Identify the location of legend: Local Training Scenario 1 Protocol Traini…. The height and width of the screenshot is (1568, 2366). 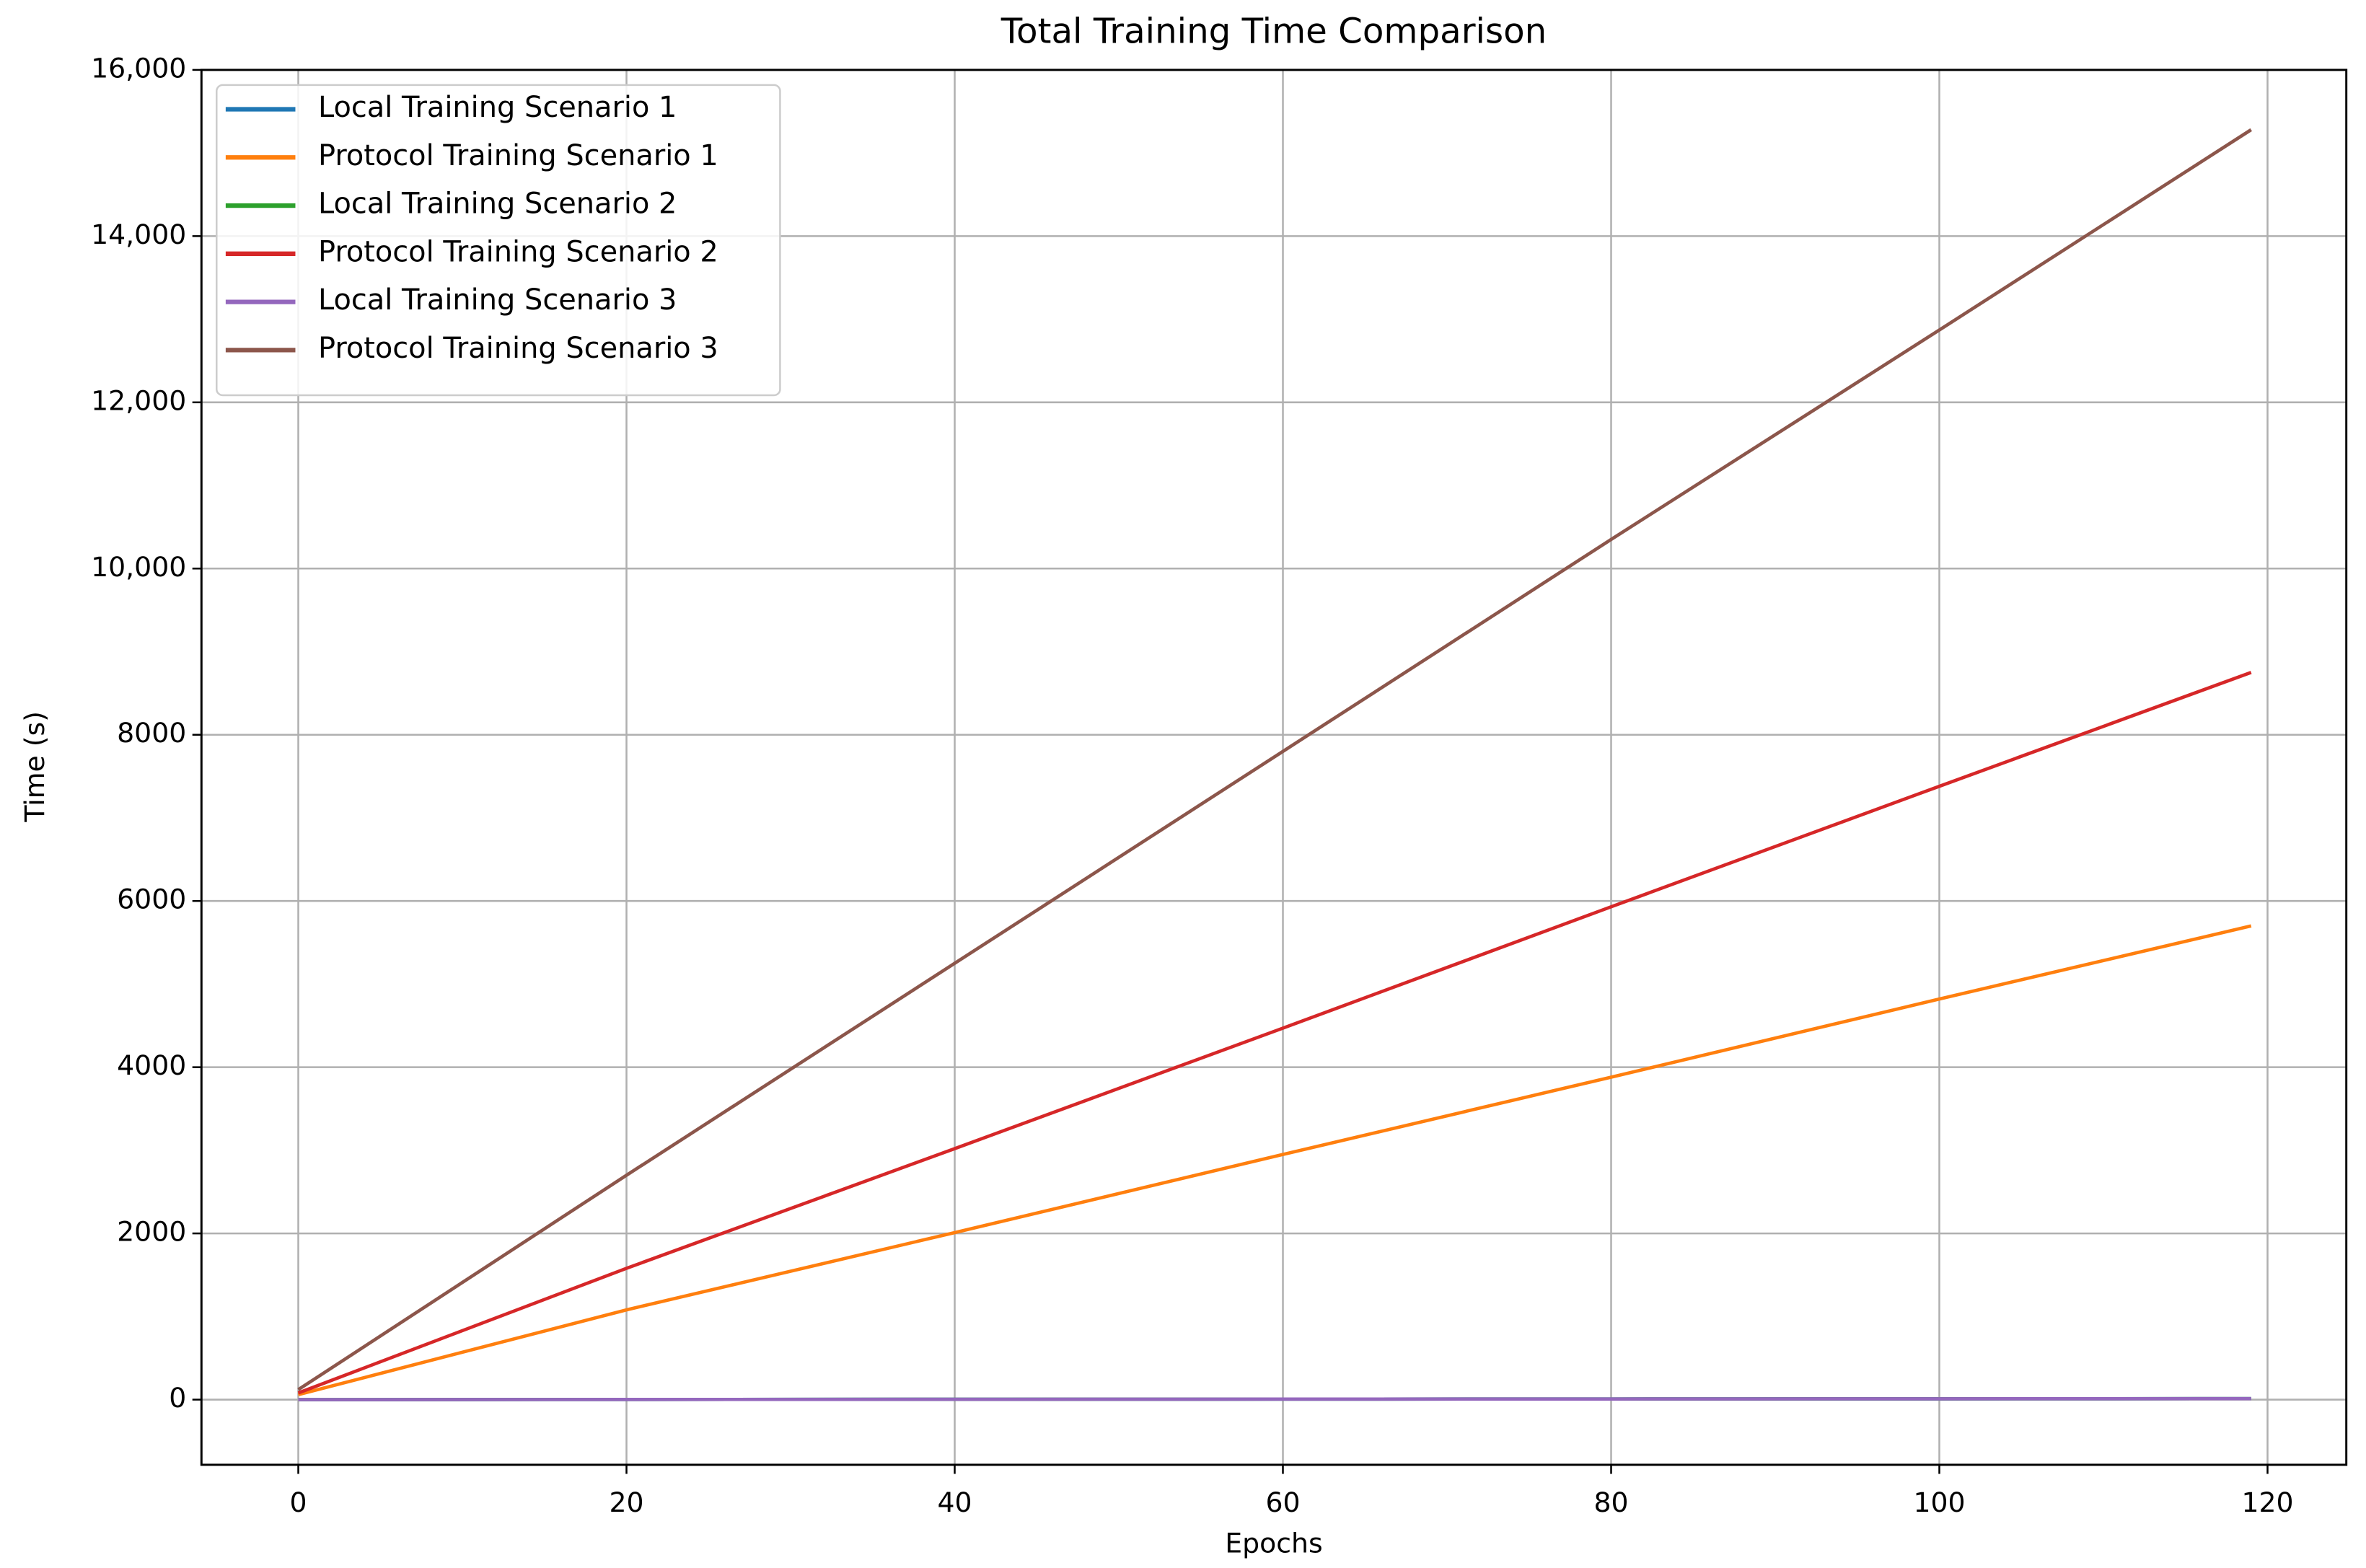
(498, 240).